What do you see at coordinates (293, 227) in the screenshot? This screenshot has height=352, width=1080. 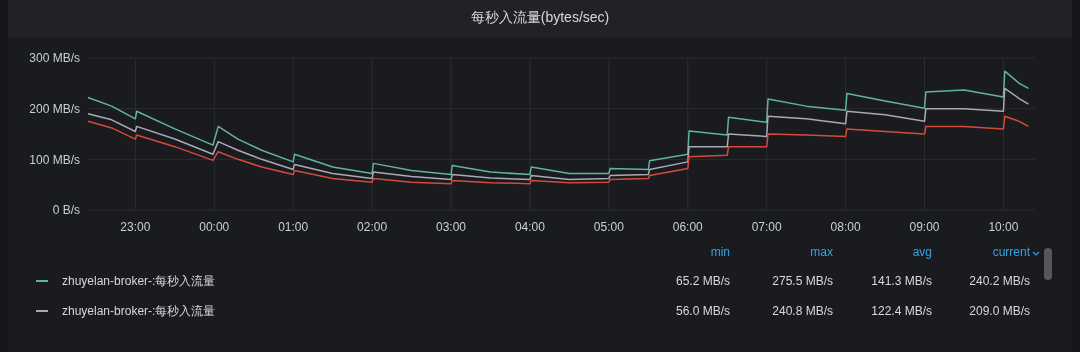 I see `x-tick-label: 01:00` at bounding box center [293, 227].